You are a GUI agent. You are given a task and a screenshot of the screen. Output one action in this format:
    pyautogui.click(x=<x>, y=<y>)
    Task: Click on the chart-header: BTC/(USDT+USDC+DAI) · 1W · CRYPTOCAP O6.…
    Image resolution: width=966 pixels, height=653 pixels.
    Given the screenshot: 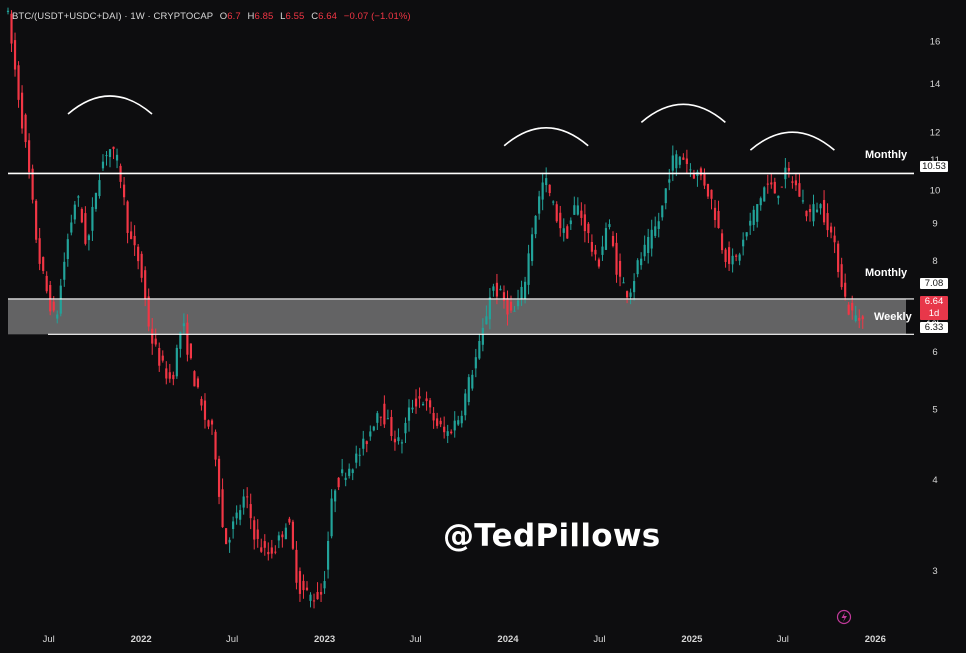 What is the action you would take?
    pyautogui.click(x=211, y=16)
    